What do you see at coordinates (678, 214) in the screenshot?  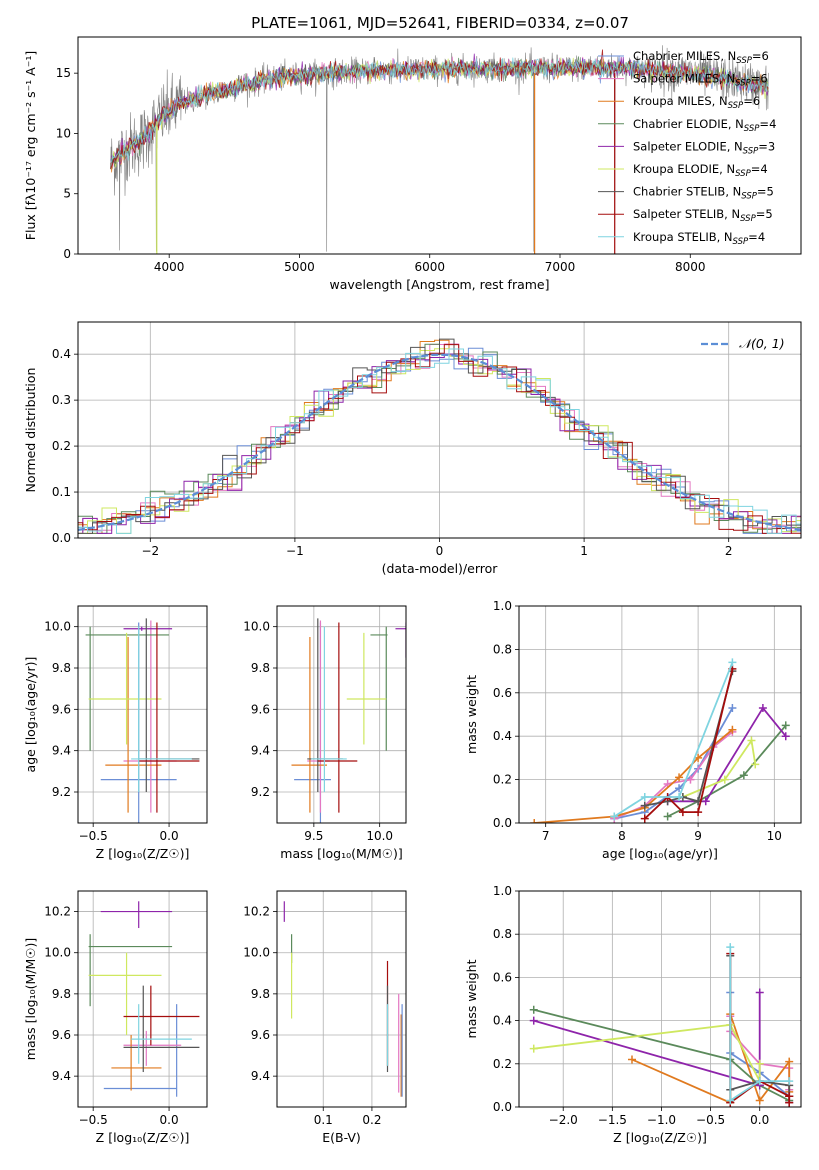 I see `legend-series-name: Salpeter STELIB` at bounding box center [678, 214].